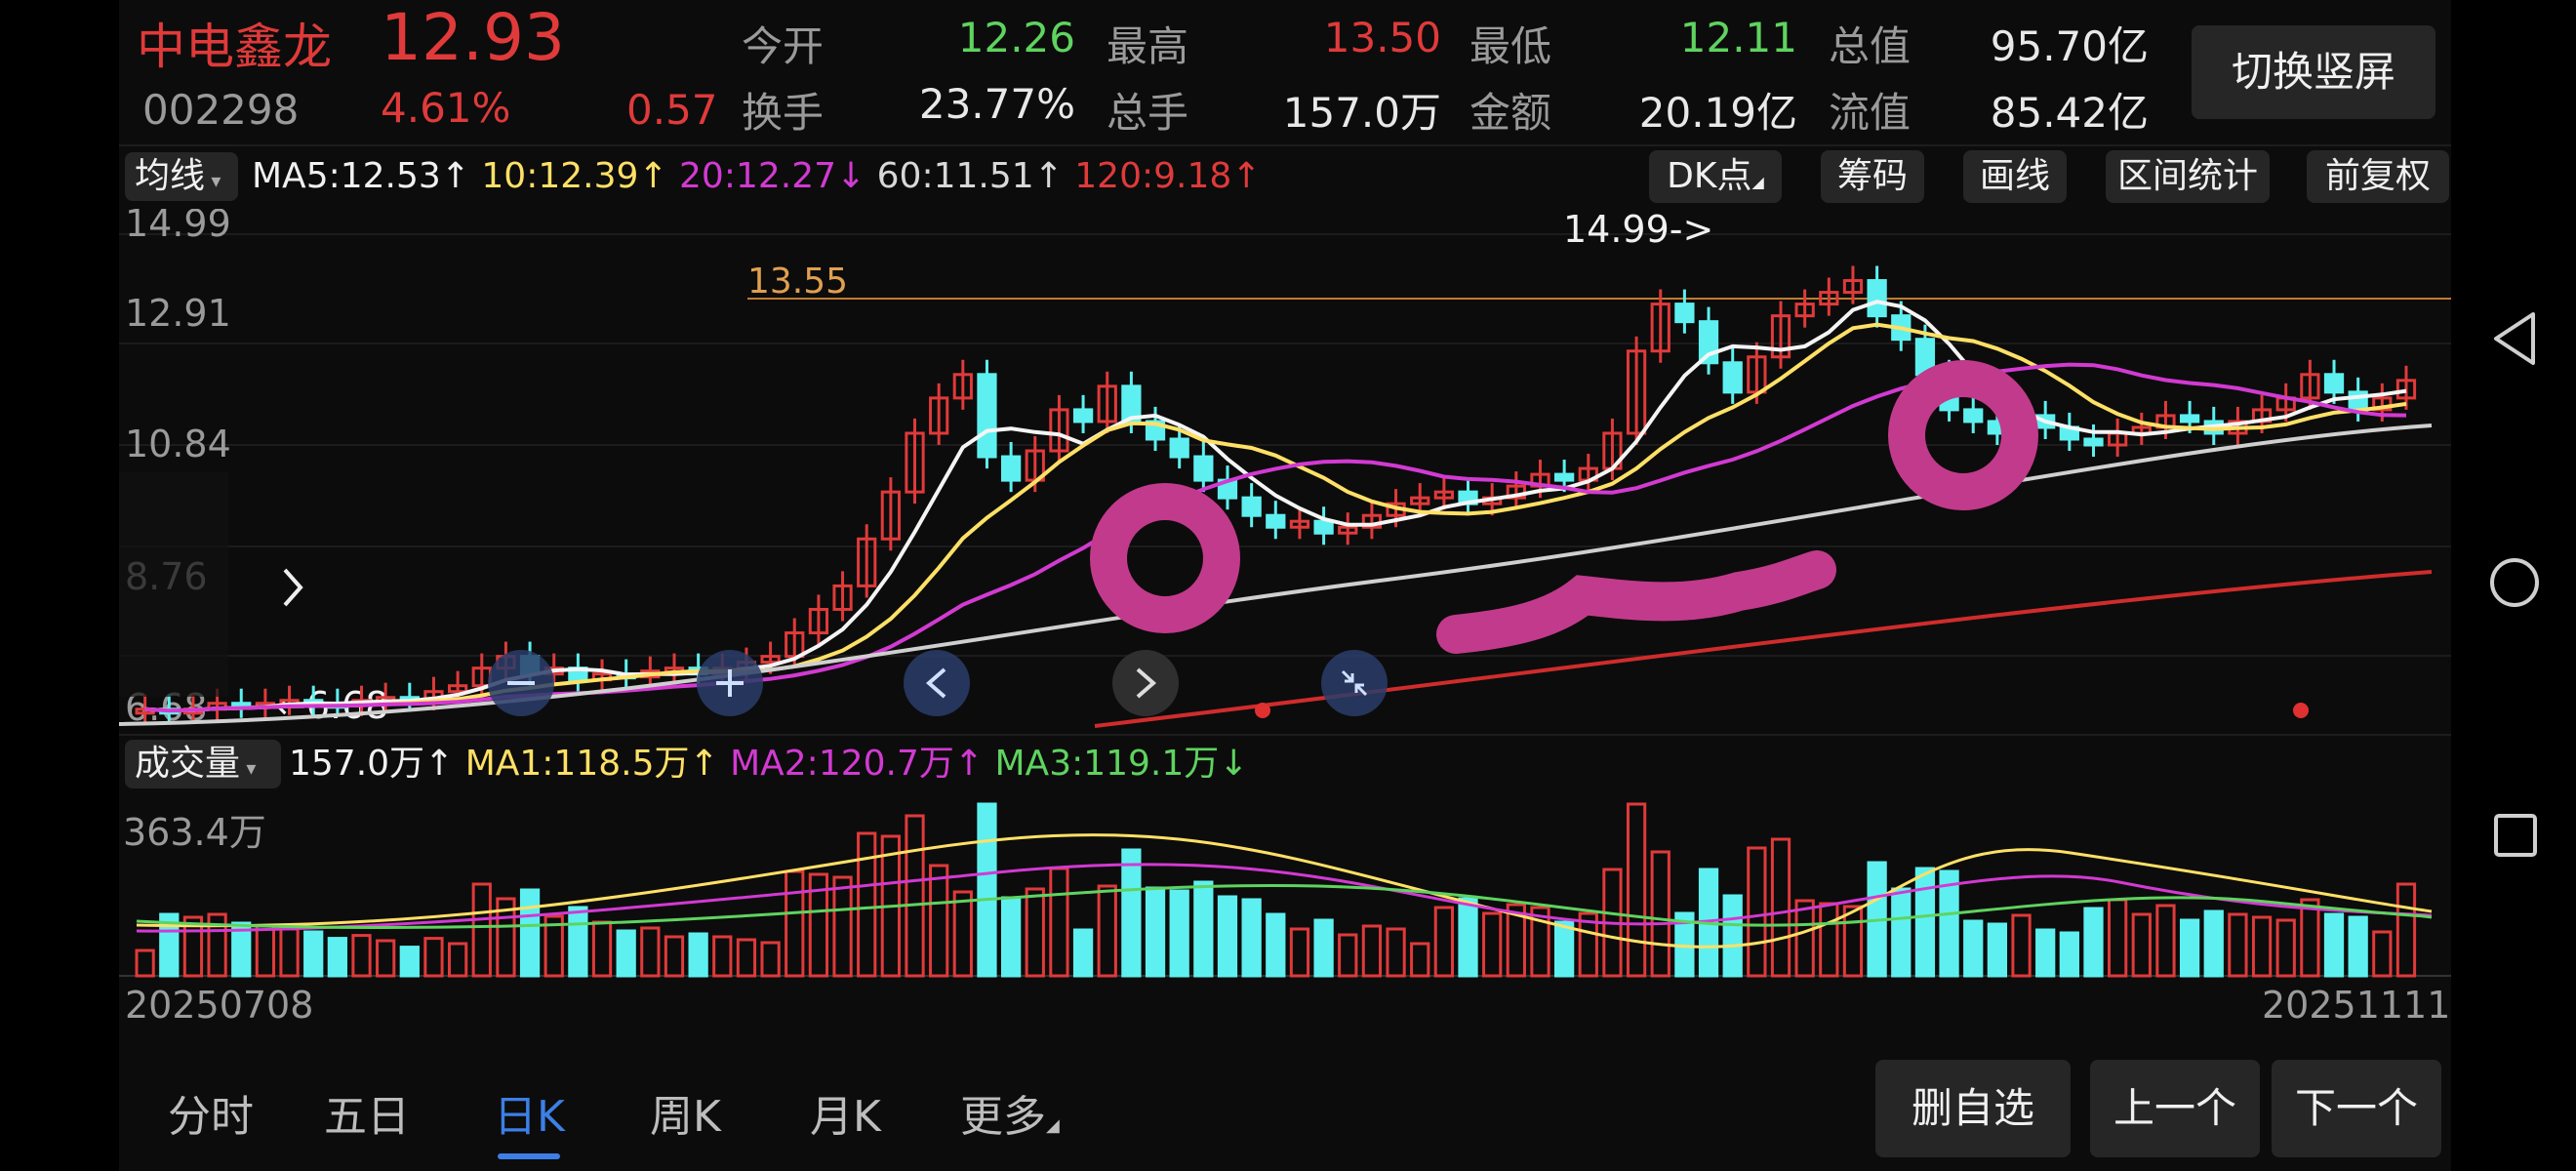  I want to click on stock-name: 中电鑫龙, so click(234, 47).